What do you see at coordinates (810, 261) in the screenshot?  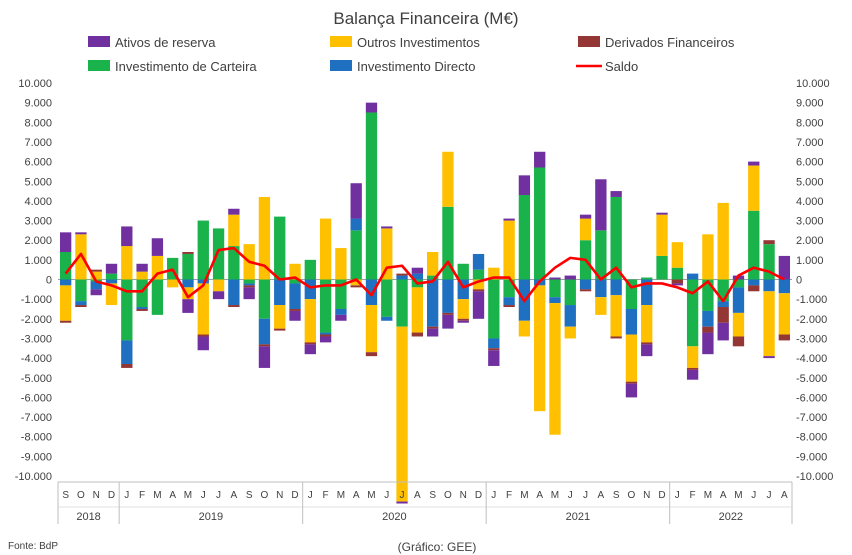 I see `y-tick-label-right: 1.000` at bounding box center [810, 261].